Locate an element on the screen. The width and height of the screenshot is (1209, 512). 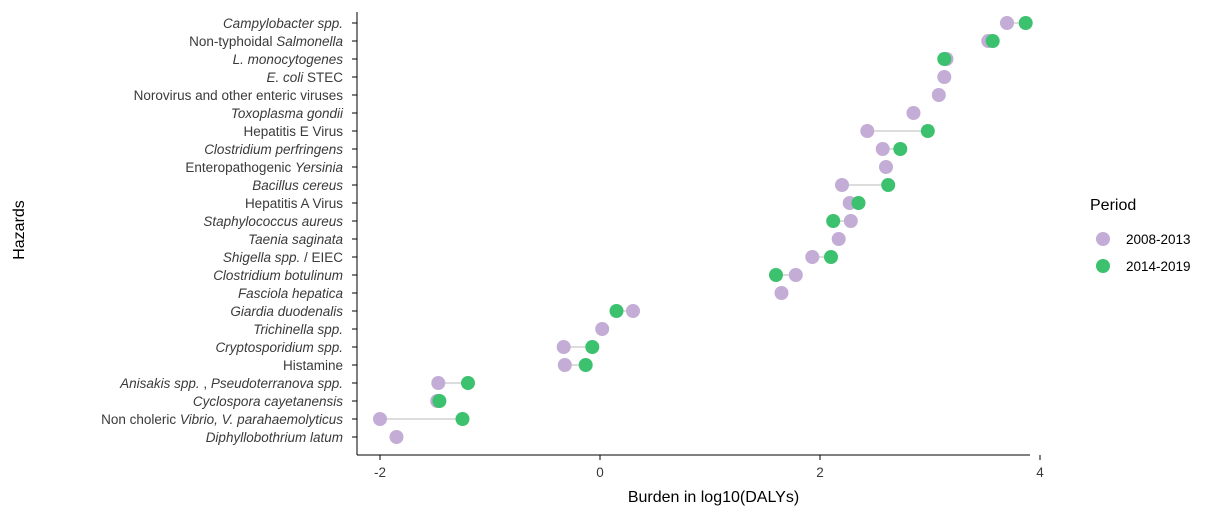
y-axis-title: Hazards is located at coordinates (19, 230).